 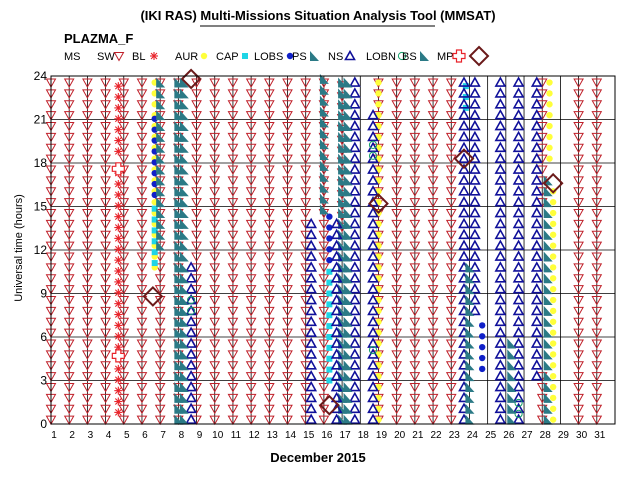 What do you see at coordinates (327, 435) in the screenshot?
I see `x-tick-label: 16` at bounding box center [327, 435].